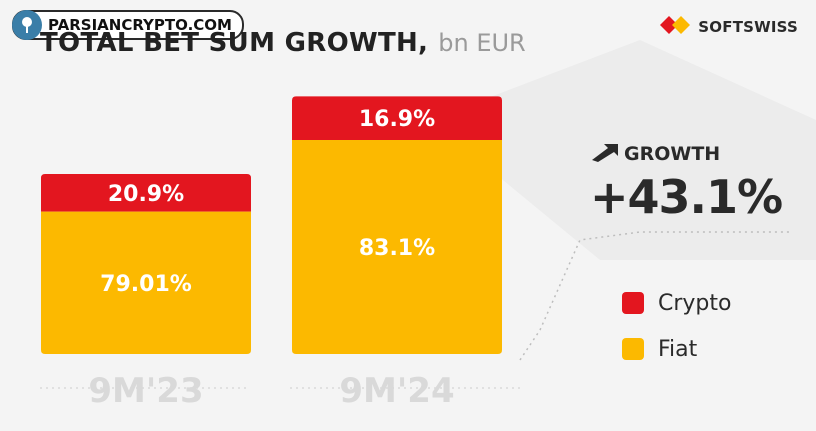 The width and height of the screenshot is (816, 431). I want to click on legend-label-fiat: Fiat, so click(678, 349).